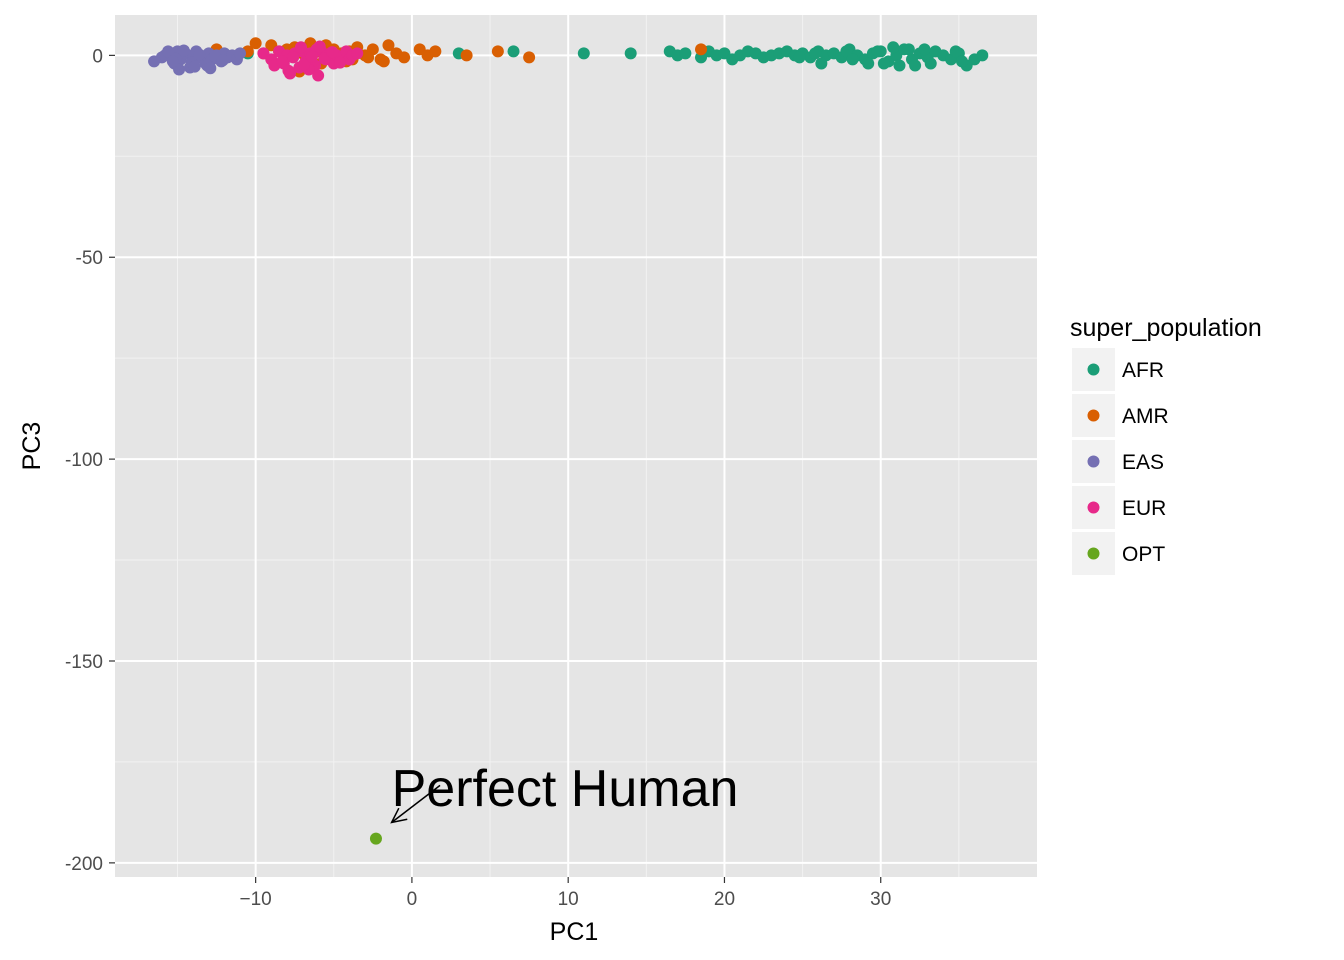 This screenshot has height=960, width=1344. I want to click on x-tick-label: 20, so click(724, 899).